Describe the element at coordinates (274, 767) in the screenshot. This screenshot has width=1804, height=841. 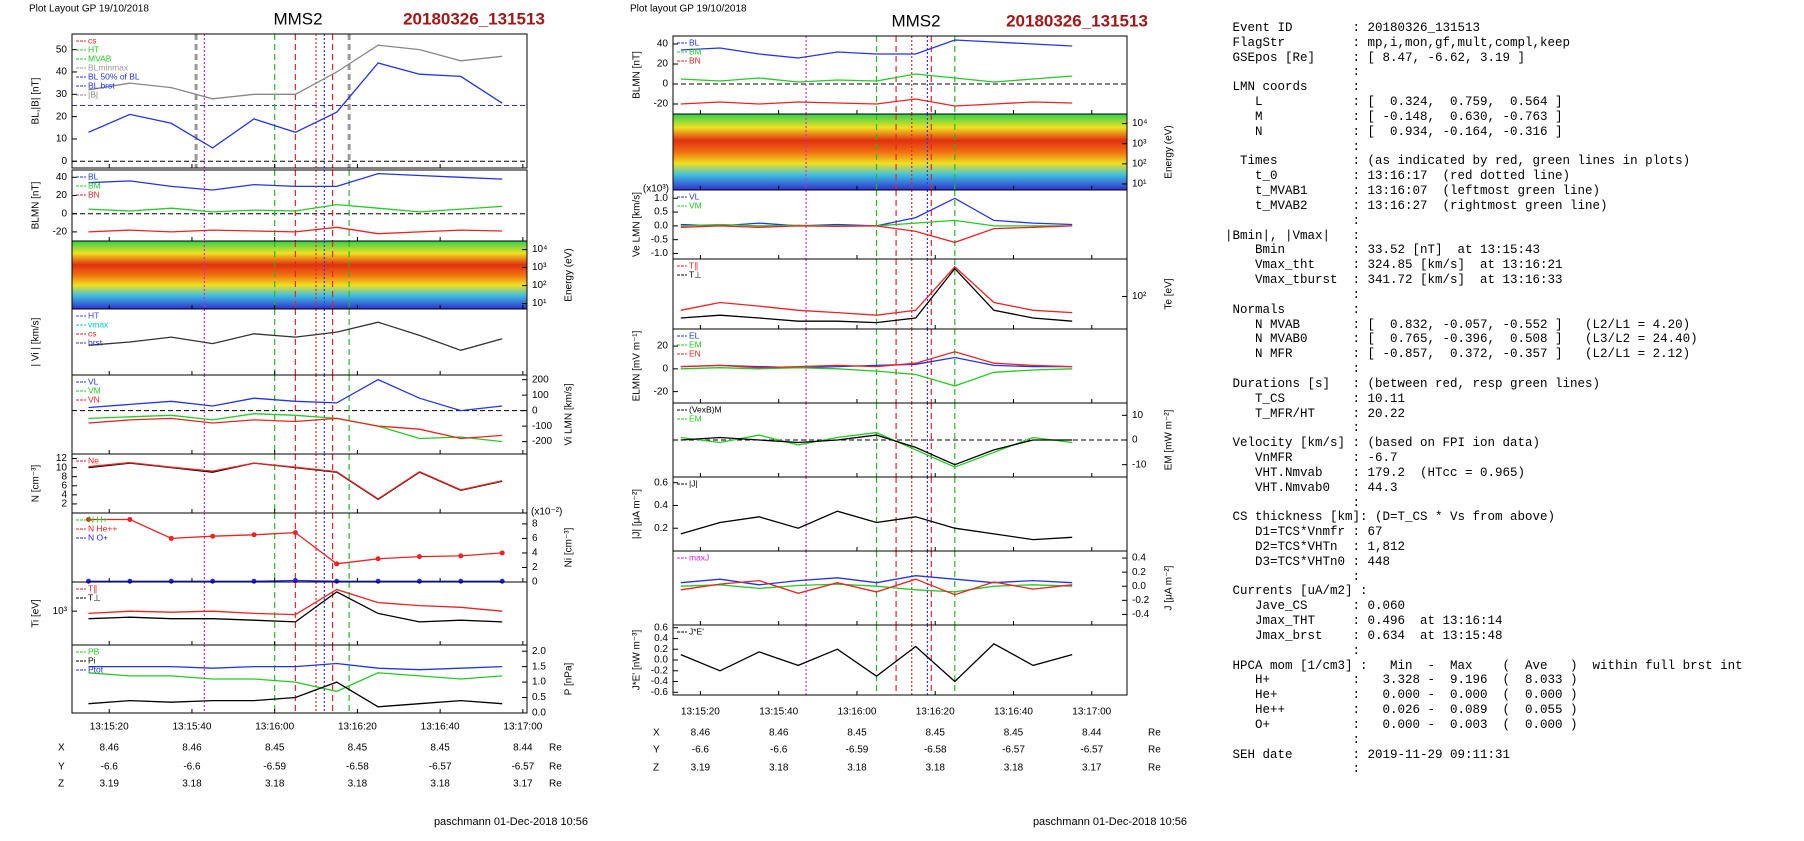
I see `ephemeris-value: -6.59` at that location.